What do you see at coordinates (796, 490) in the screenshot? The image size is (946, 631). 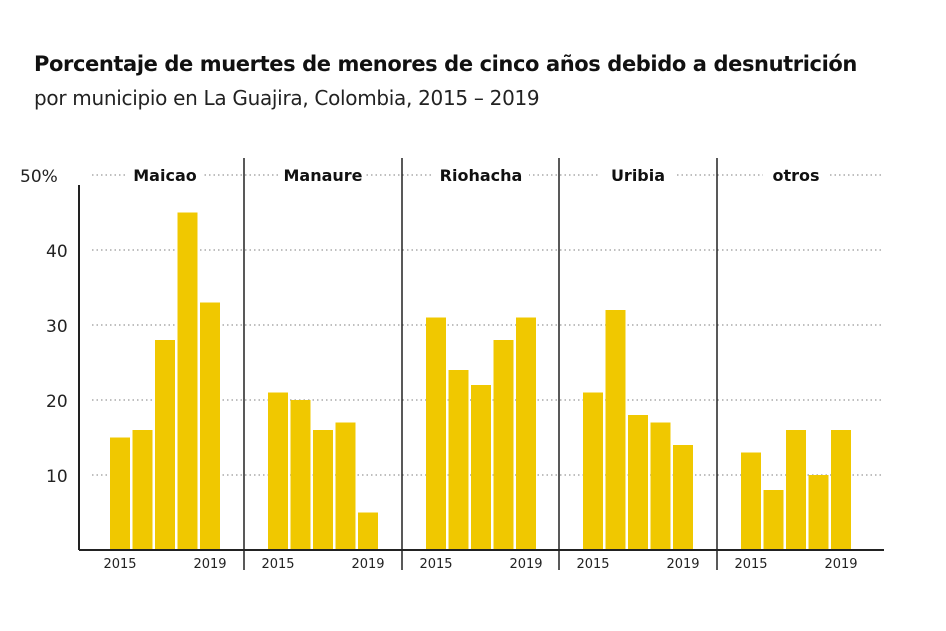 I see `bar-otros-2017` at bounding box center [796, 490].